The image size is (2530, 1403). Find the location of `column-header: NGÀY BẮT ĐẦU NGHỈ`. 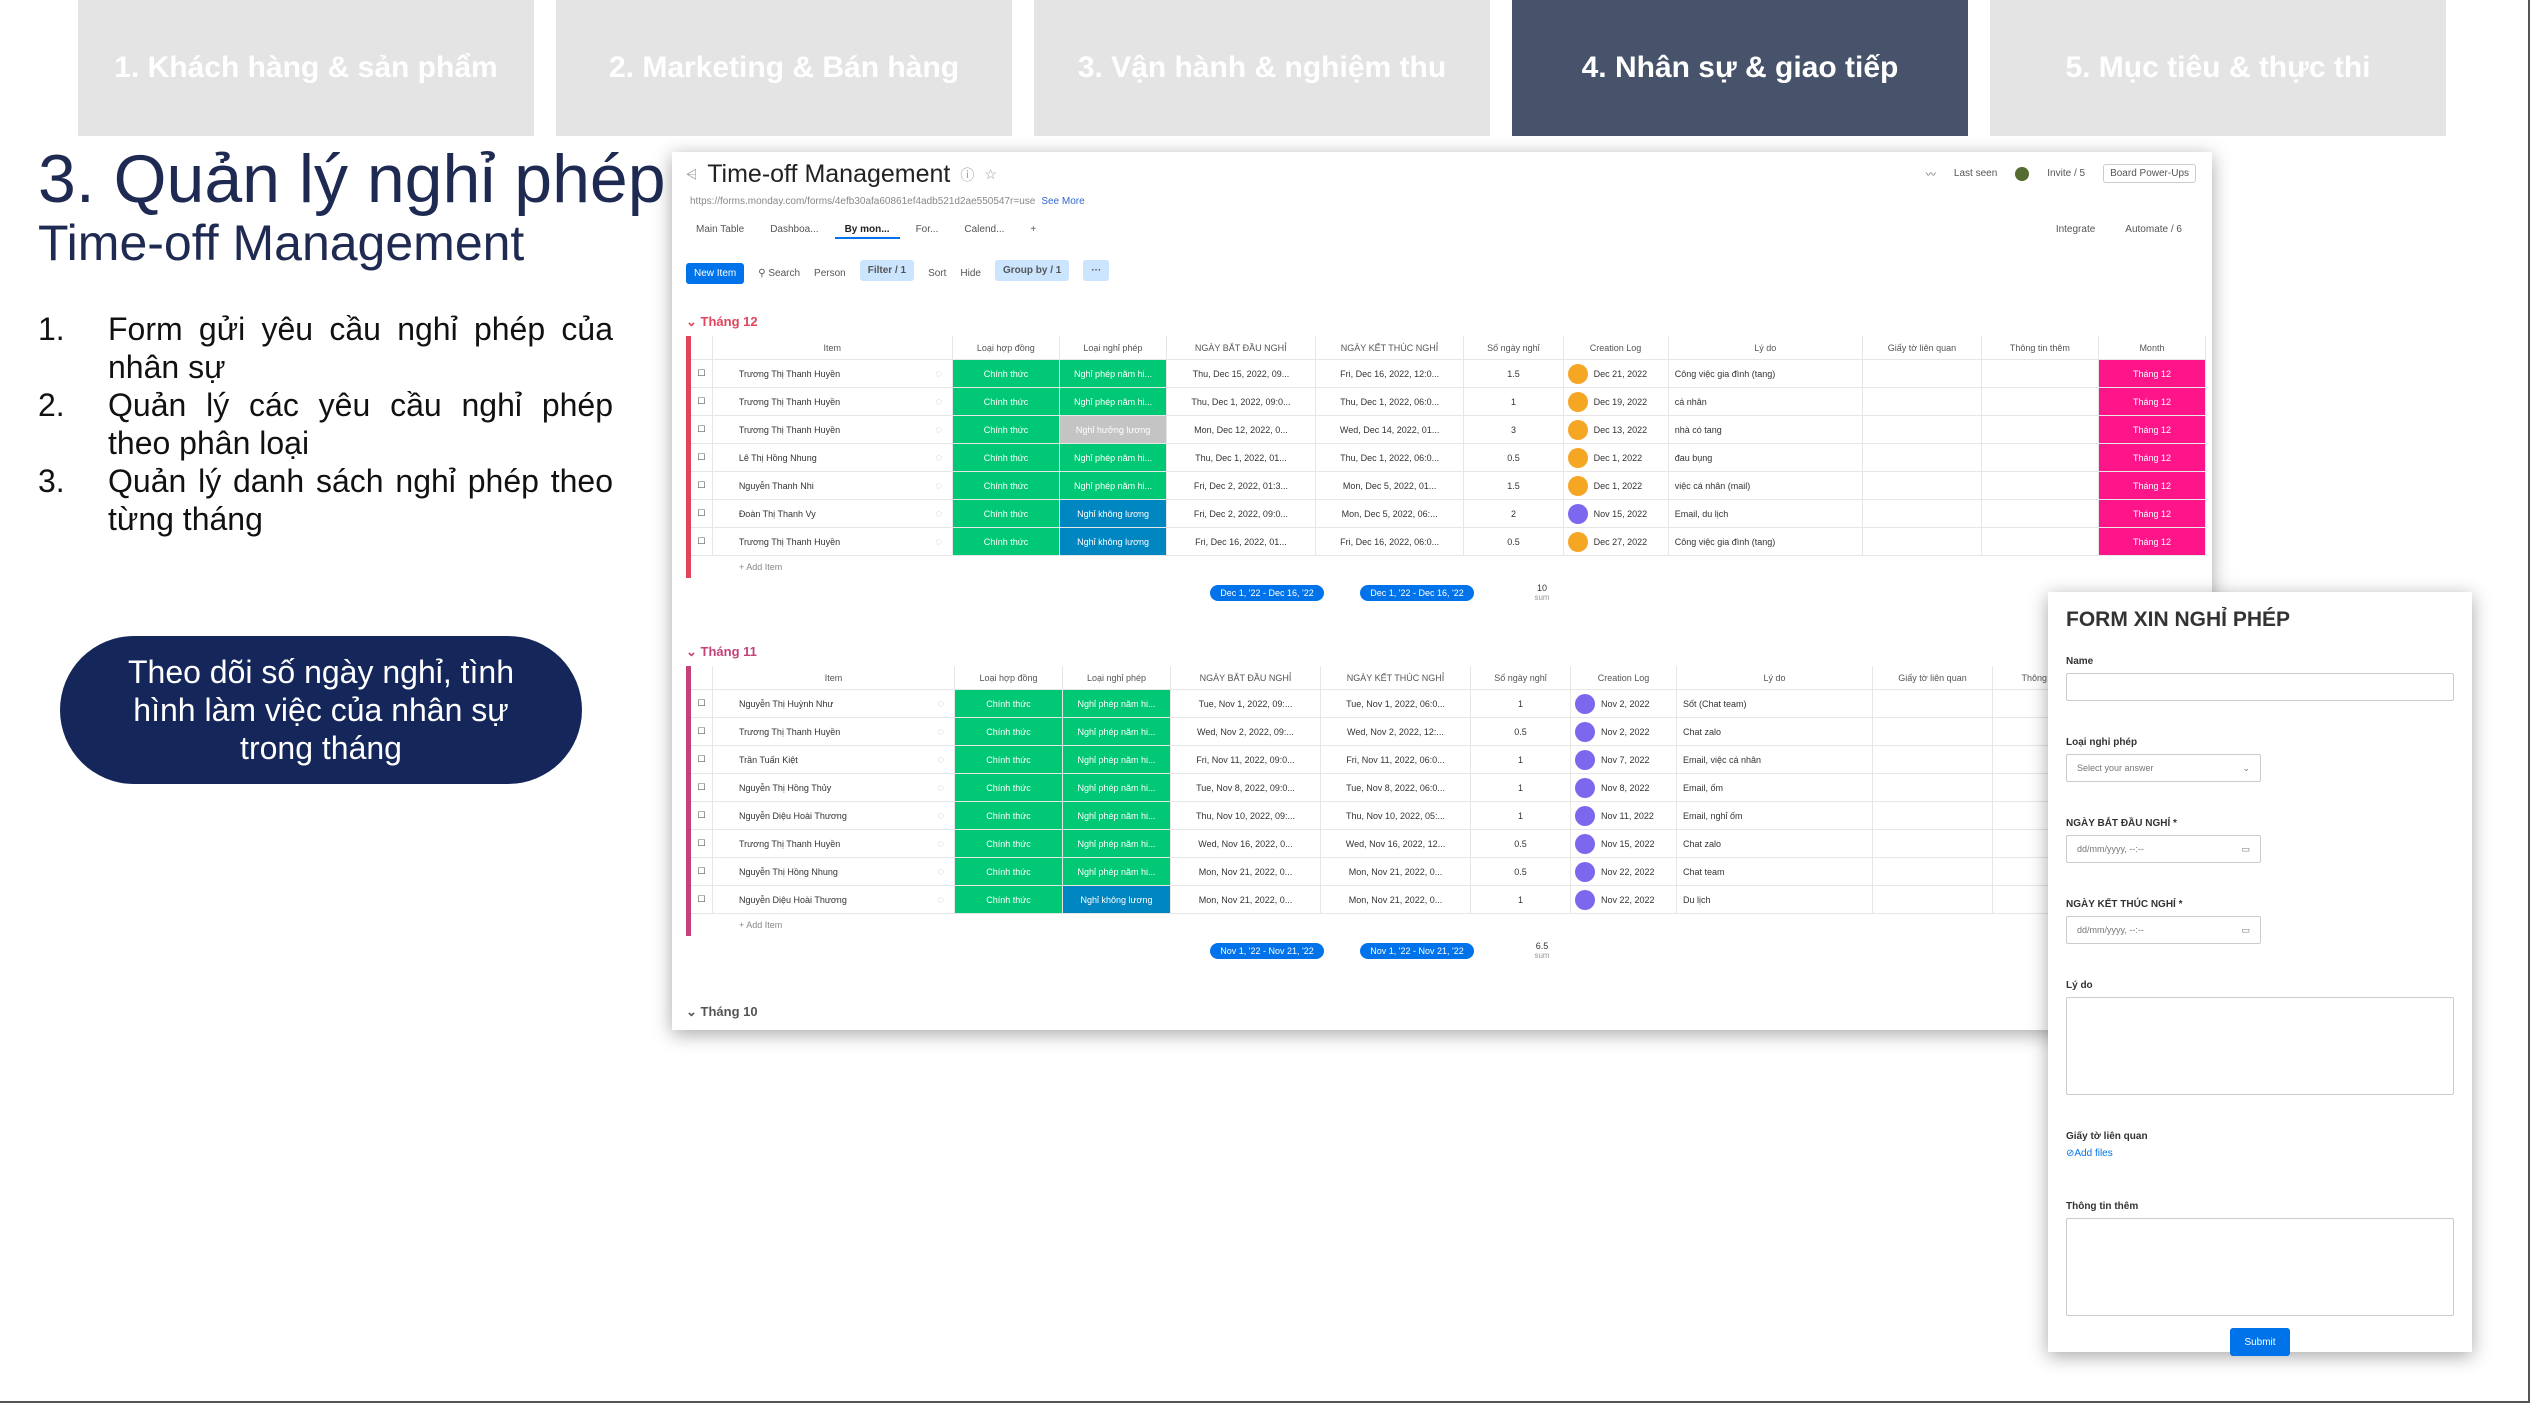

column-header: NGÀY BẮT ĐẦU NGHỈ is located at coordinates (1246, 677).